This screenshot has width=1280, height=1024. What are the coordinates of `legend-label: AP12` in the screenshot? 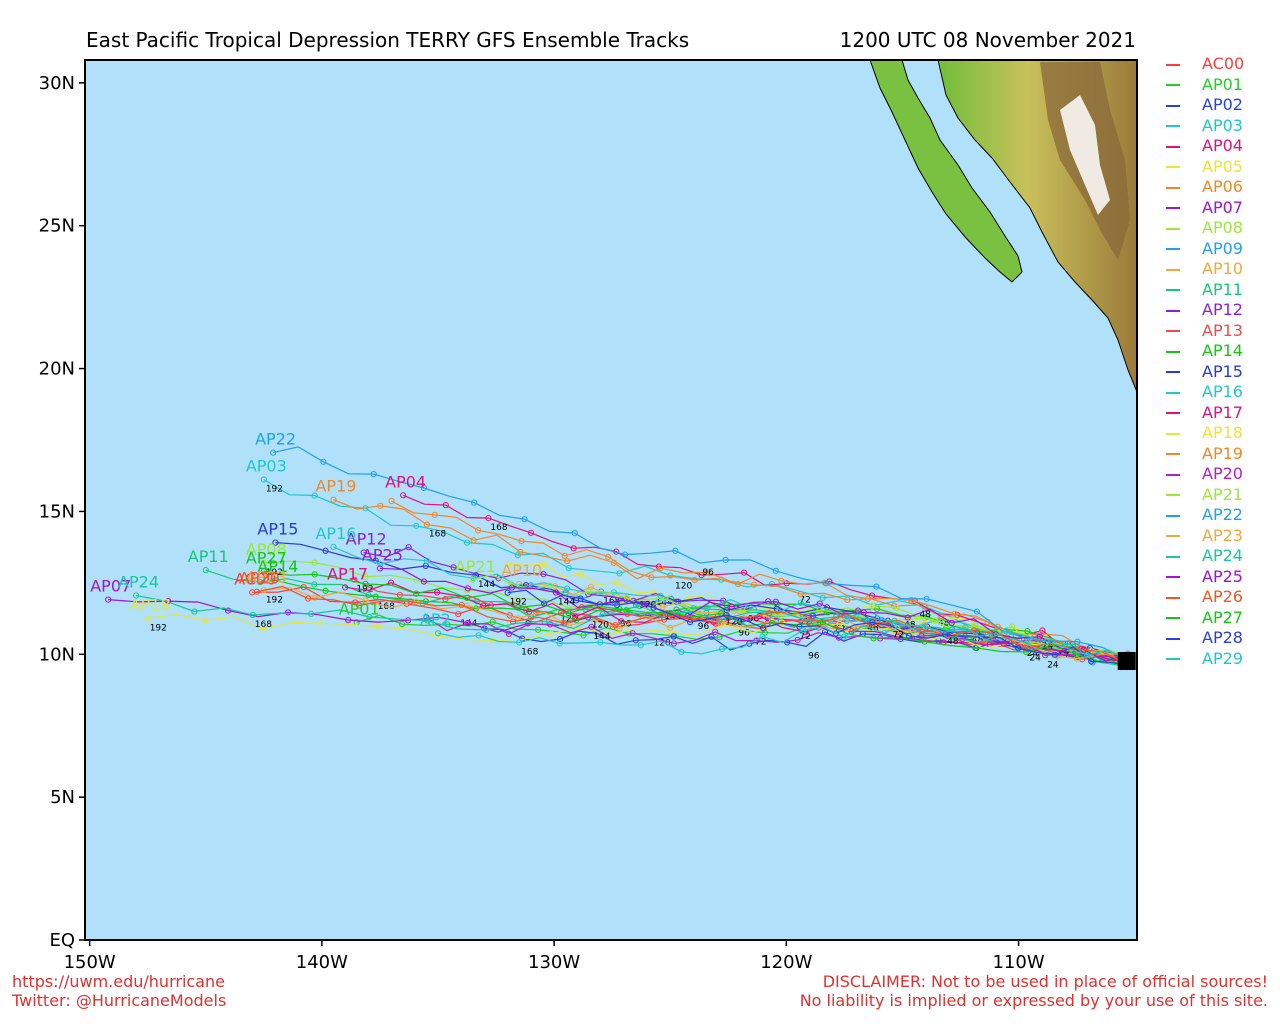 It's located at (1222, 309).